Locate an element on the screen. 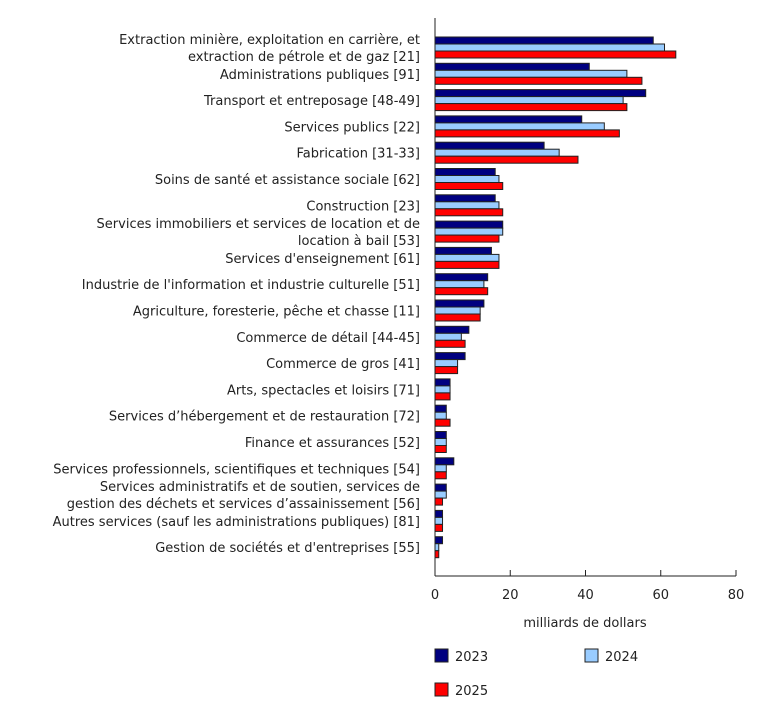 The width and height of the screenshot is (759, 712). x-tick-label: 0 is located at coordinates (435, 595).